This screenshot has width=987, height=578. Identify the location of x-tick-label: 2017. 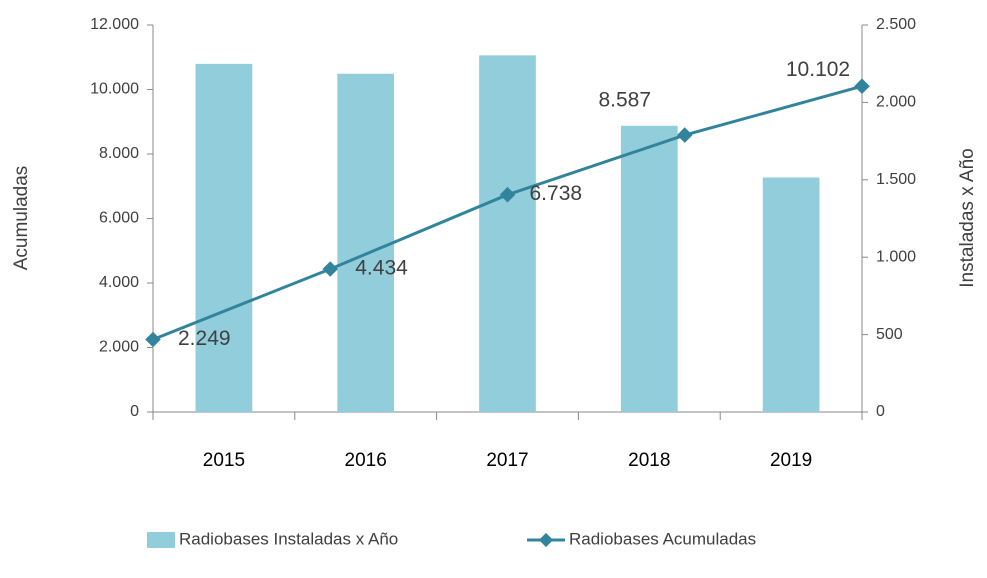
(507, 460).